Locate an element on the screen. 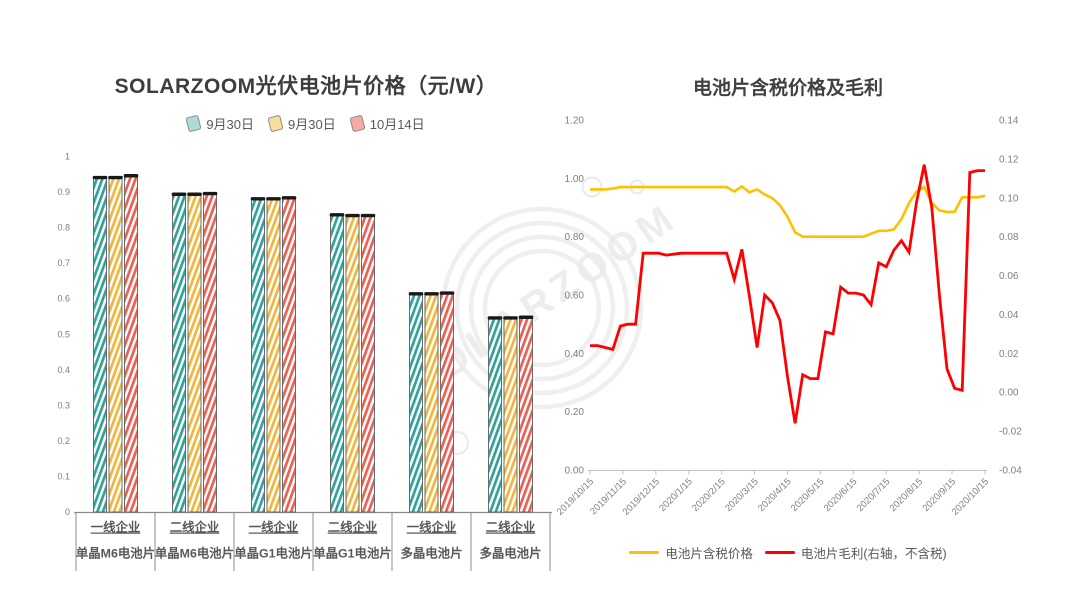 This screenshot has width=1080, height=608. legend-item-price: 电池片含税价格 is located at coordinates (691, 552).